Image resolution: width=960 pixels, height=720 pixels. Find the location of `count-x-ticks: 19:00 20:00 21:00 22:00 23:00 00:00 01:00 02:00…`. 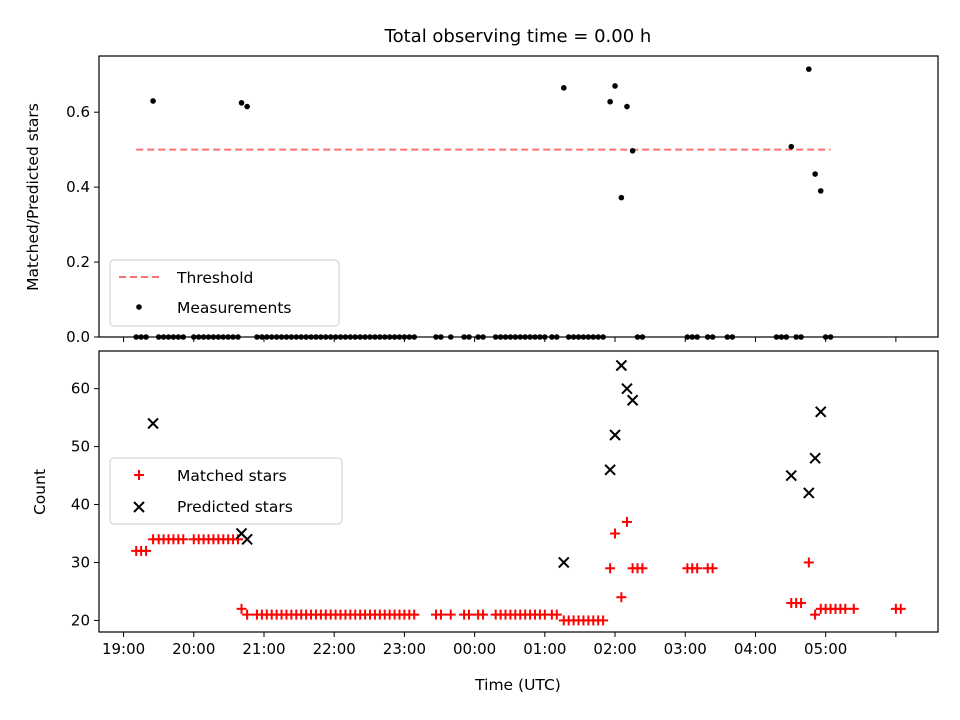

count-x-ticks: 19:00 20:00 21:00 22:00 23:00 00:00 01:00 02:00… is located at coordinates (499, 645).